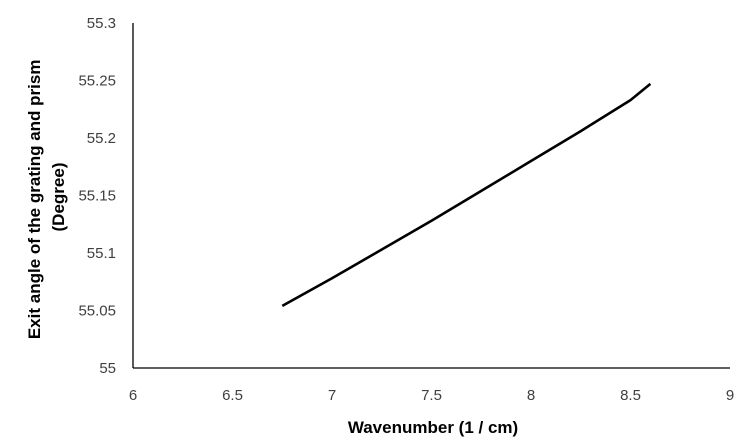 Image resolution: width=746 pixels, height=448 pixels. Describe the element at coordinates (232, 395) in the screenshot. I see `x-tick-label: 6.5` at that location.